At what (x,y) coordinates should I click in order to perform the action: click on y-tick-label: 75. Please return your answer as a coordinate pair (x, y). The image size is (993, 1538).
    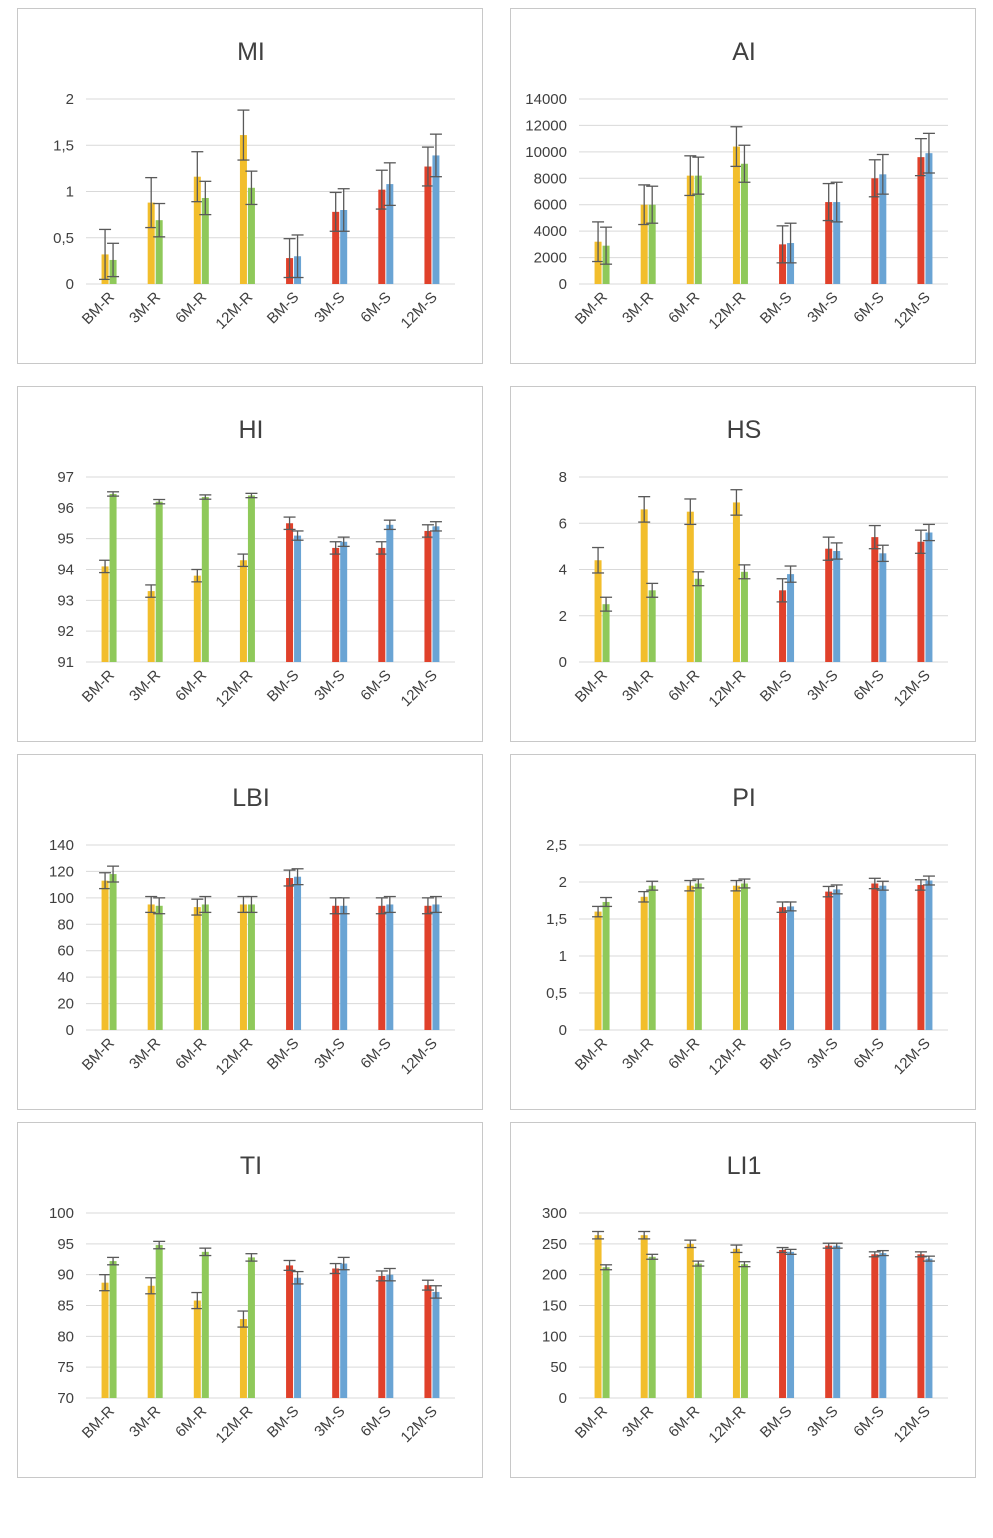
    Looking at the image, I should click on (65, 1367).